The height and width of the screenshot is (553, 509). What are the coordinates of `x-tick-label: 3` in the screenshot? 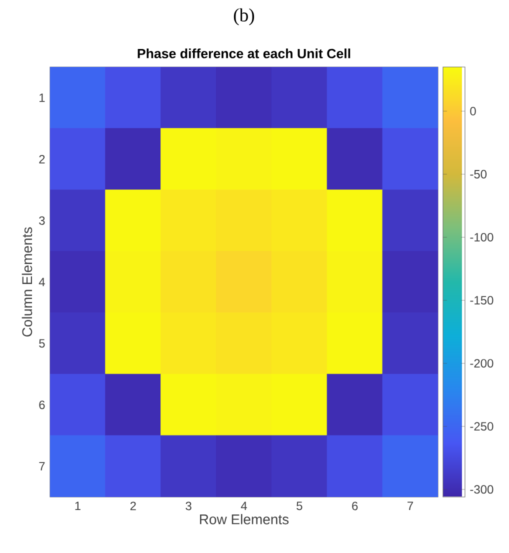 It's located at (189, 506).